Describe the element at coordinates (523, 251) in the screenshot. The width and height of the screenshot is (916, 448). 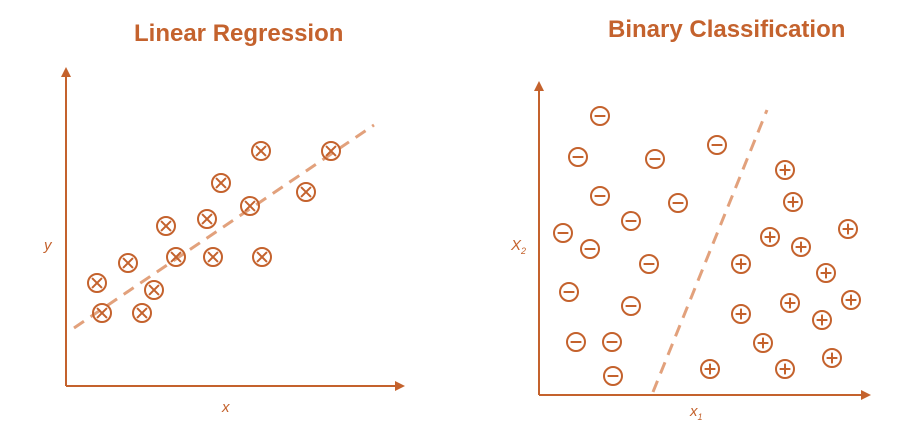
I see `right-y-axis-label-sub: 2` at that location.